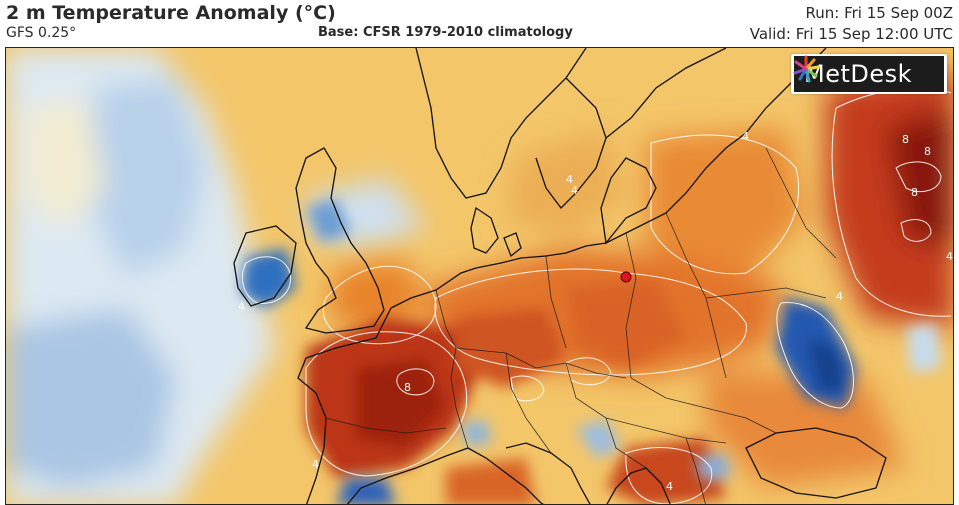  I want to click on valid-label: Valid: Fri 15 Sep 12:00 UTC, so click(851, 34).